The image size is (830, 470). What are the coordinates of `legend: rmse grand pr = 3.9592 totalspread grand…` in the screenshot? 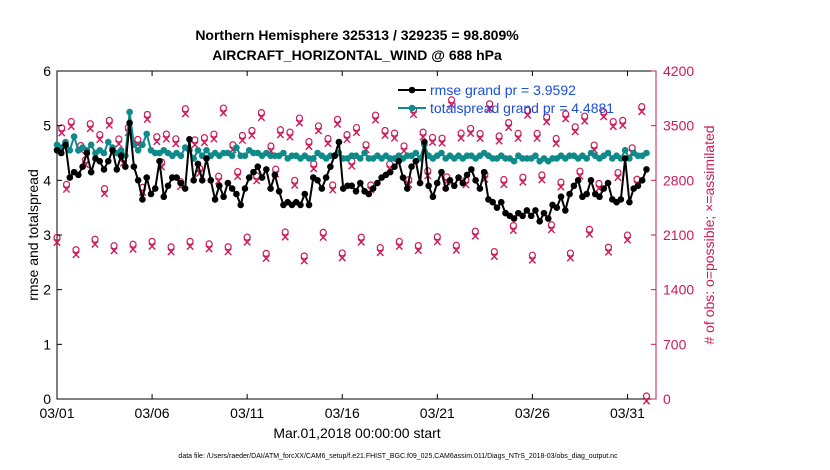 It's located at (506, 99).